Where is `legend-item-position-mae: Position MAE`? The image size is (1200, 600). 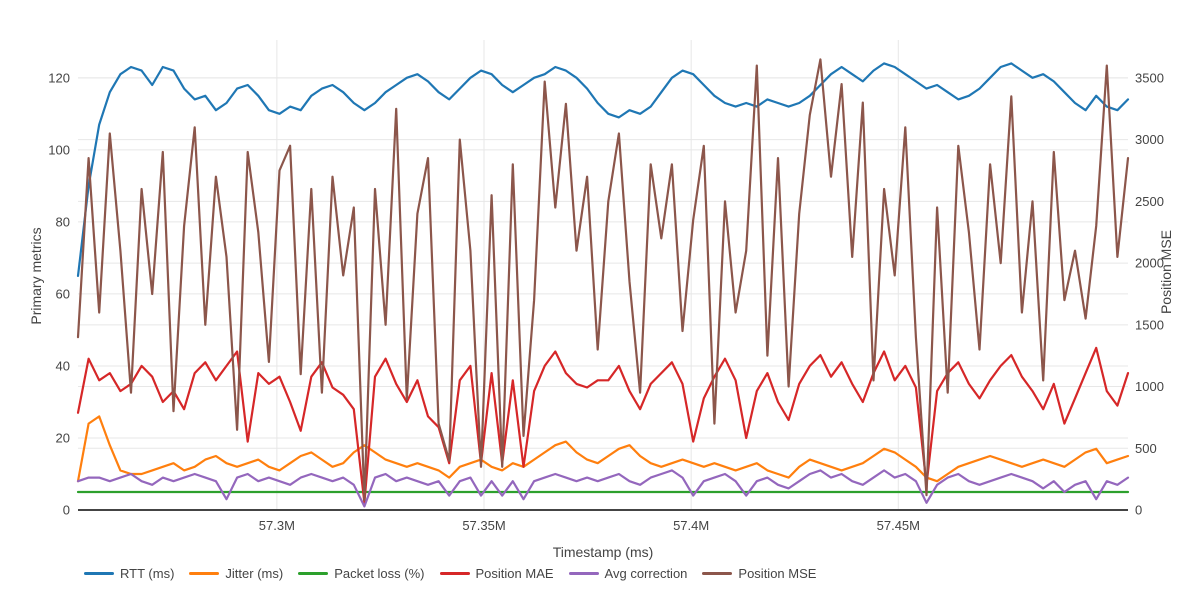 legend-item-position-mae: Position MAE is located at coordinates (496, 573).